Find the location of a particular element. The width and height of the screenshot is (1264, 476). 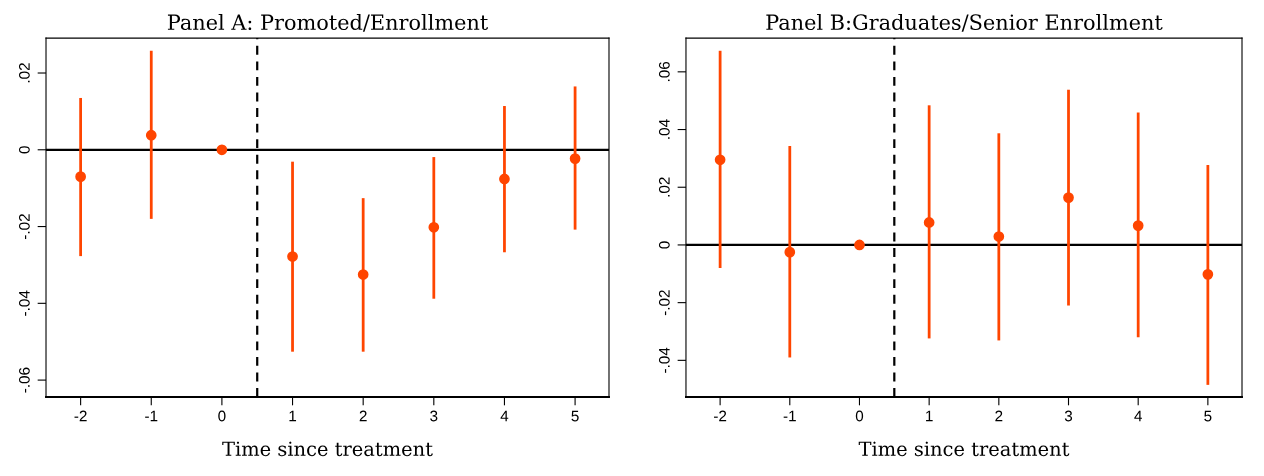

chart-title: Panel B:Graduates/Senior Enrollment is located at coordinates (964, 22).